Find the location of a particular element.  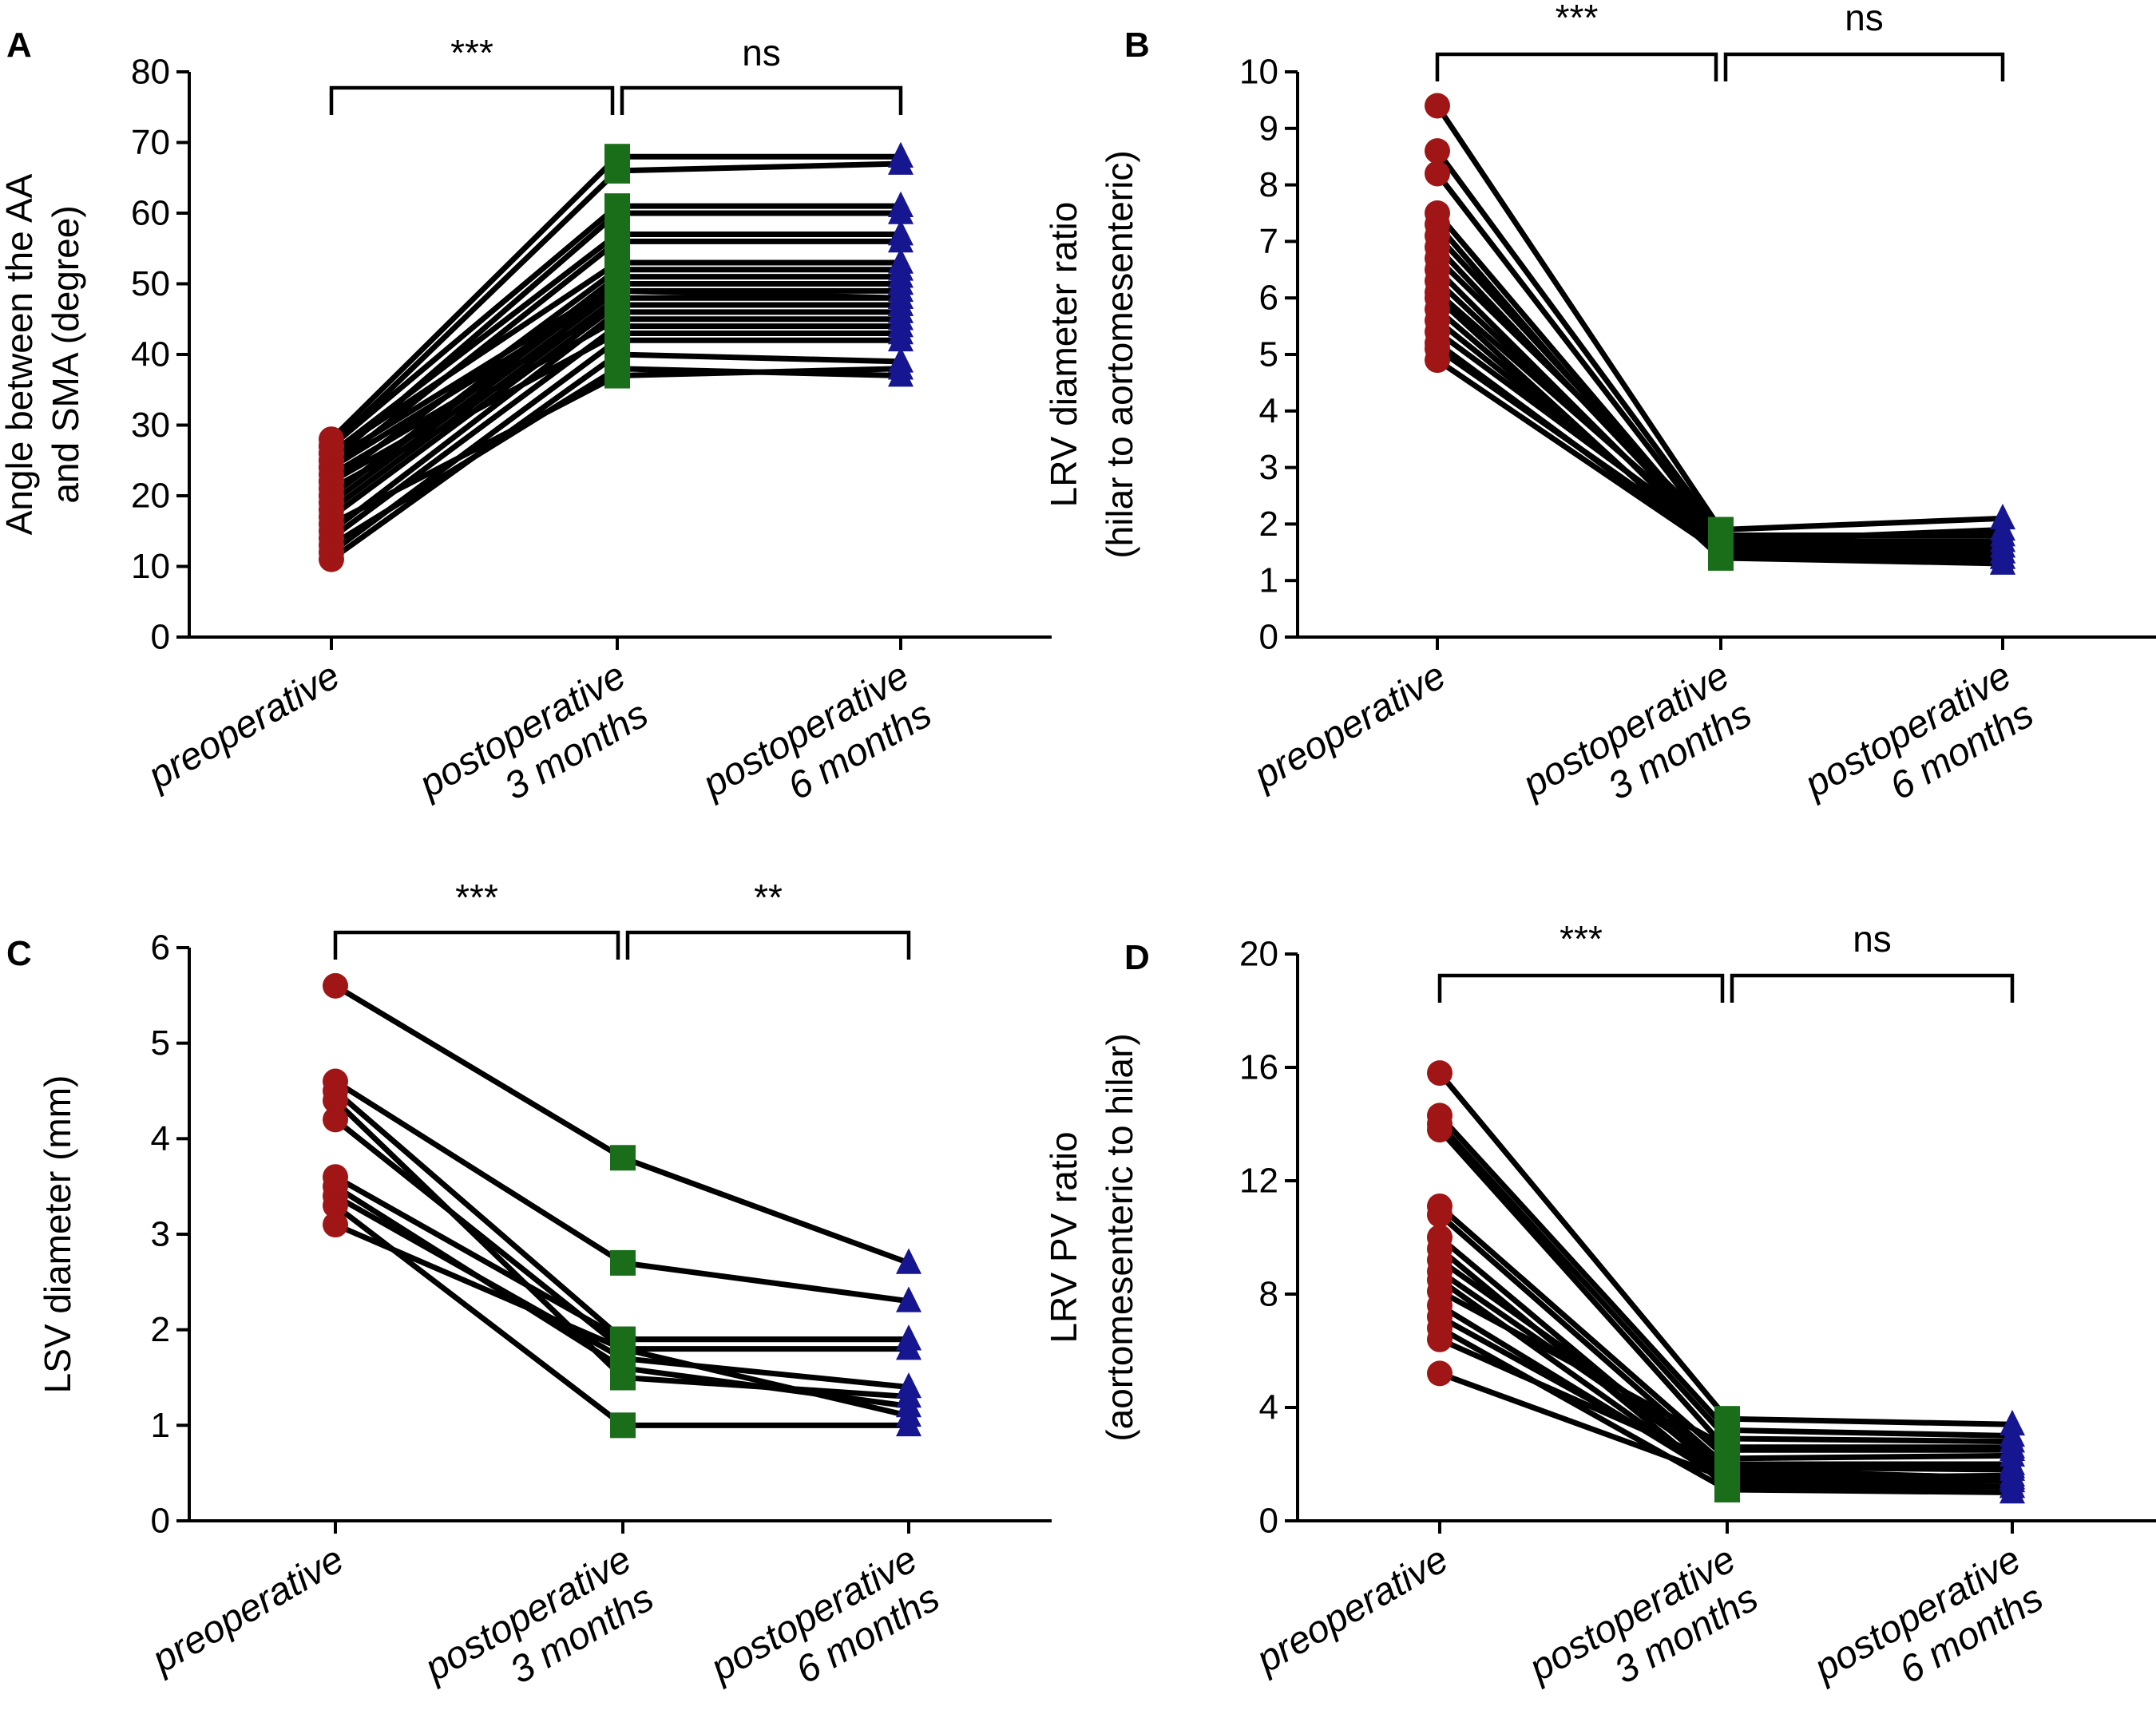

y-tick-label: 80 is located at coordinates (150, 73).